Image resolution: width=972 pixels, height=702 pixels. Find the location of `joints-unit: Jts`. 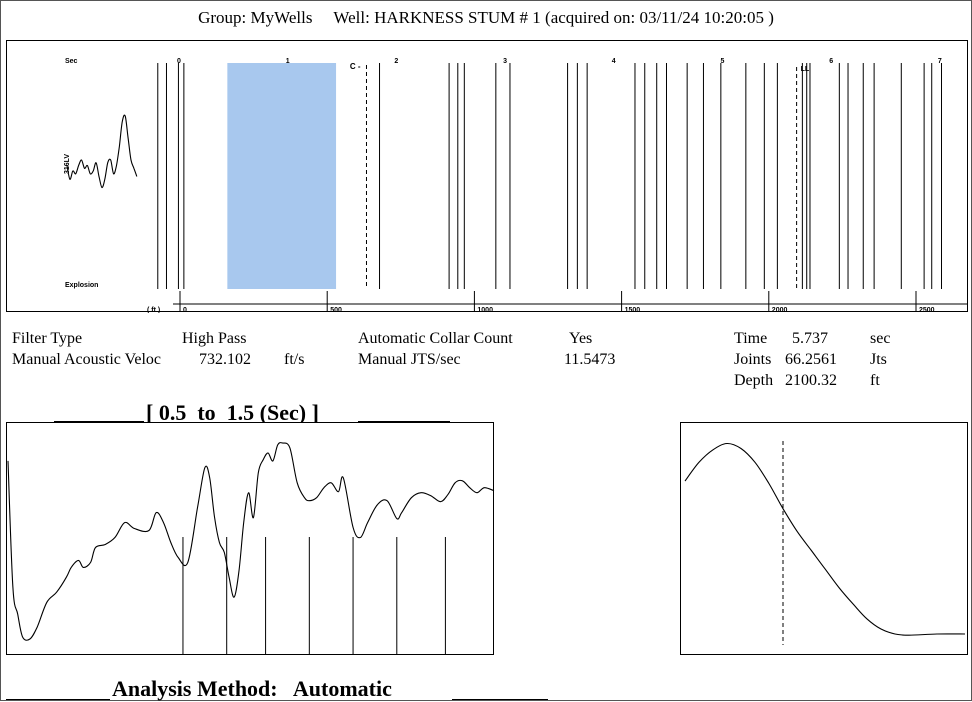

joints-unit: Jts is located at coordinates (878, 359).